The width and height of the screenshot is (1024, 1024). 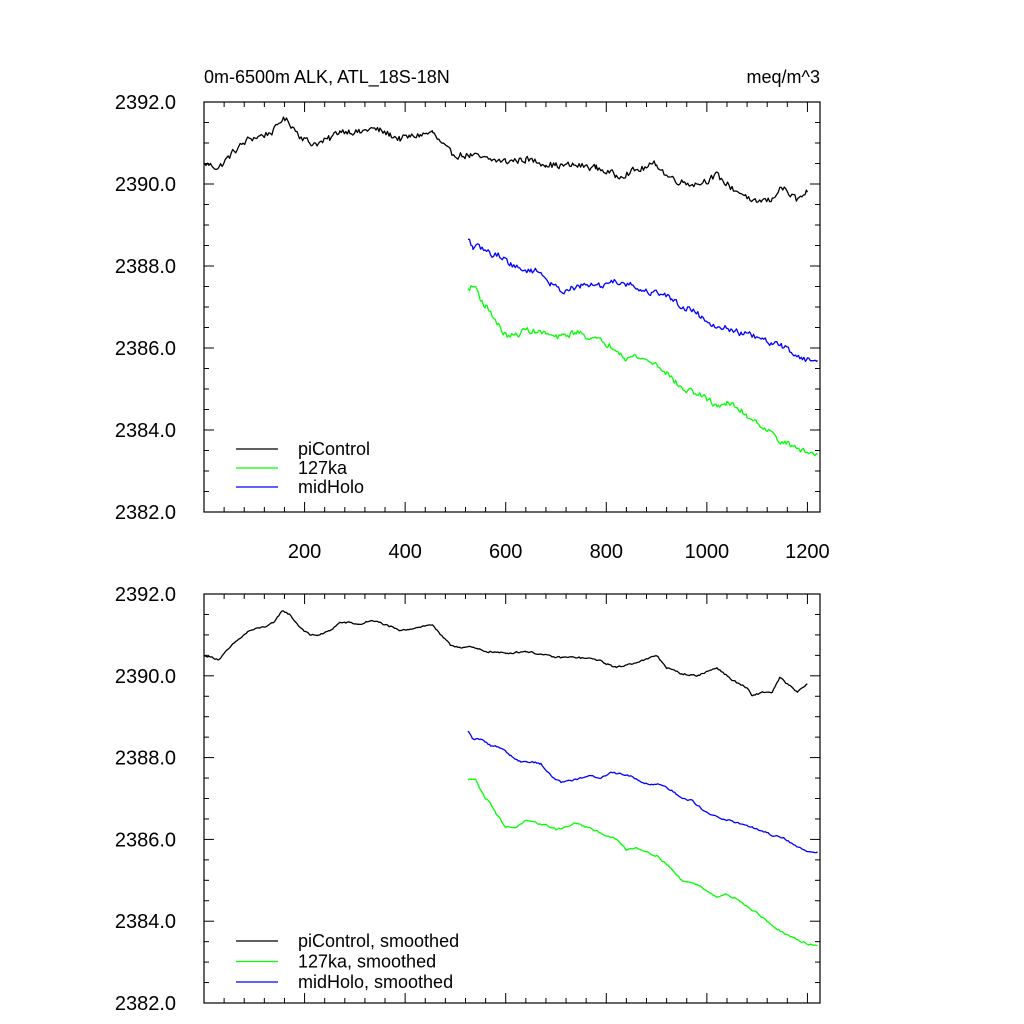 I want to click on x-tick-label: 1200, so click(x=807, y=552).